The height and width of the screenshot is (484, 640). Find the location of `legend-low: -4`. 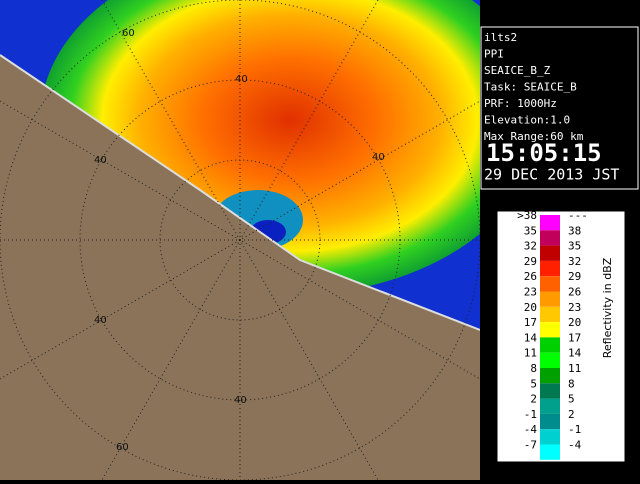

legend-low: -4 is located at coordinates (531, 429).